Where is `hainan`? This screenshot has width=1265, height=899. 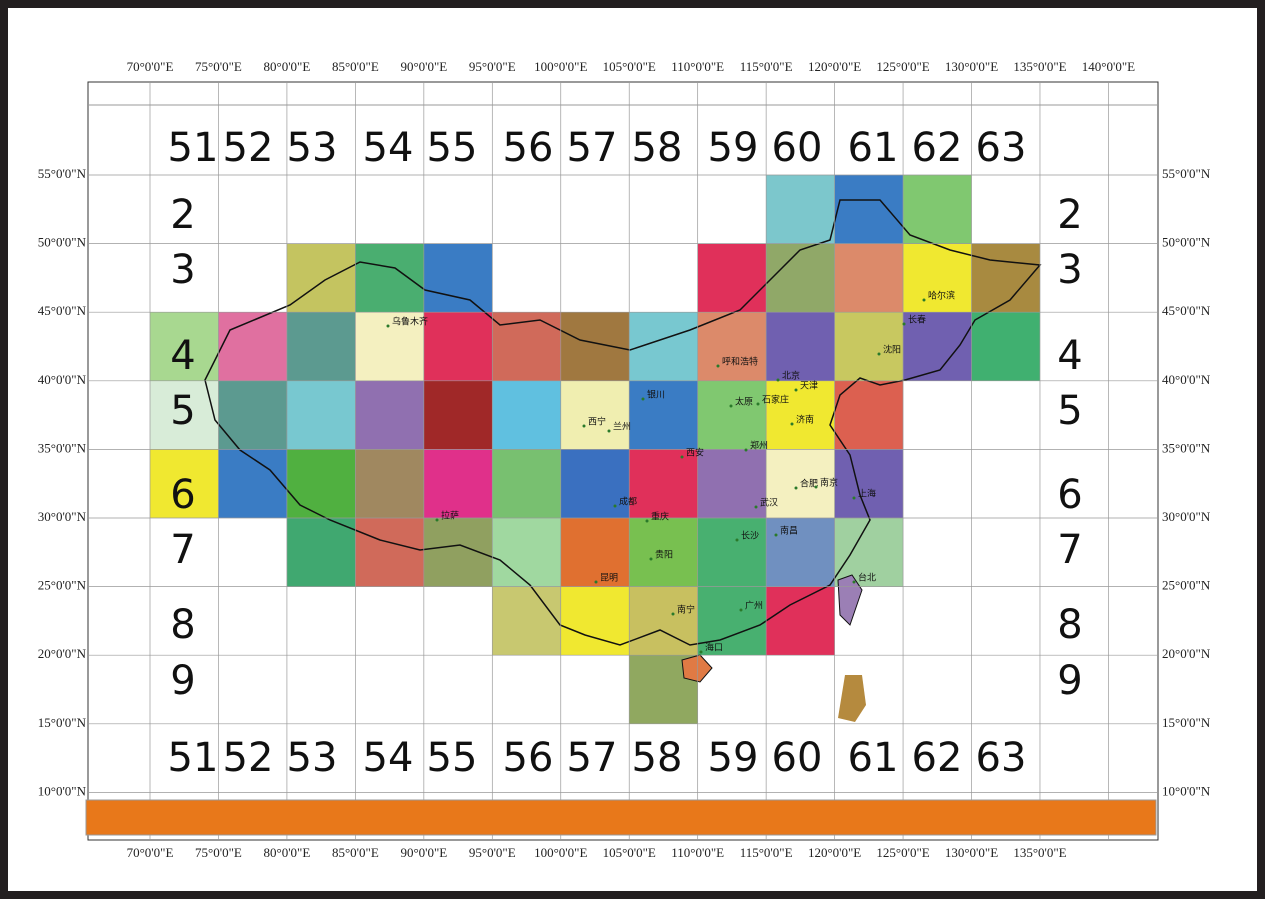 hainan is located at coordinates (697, 668).